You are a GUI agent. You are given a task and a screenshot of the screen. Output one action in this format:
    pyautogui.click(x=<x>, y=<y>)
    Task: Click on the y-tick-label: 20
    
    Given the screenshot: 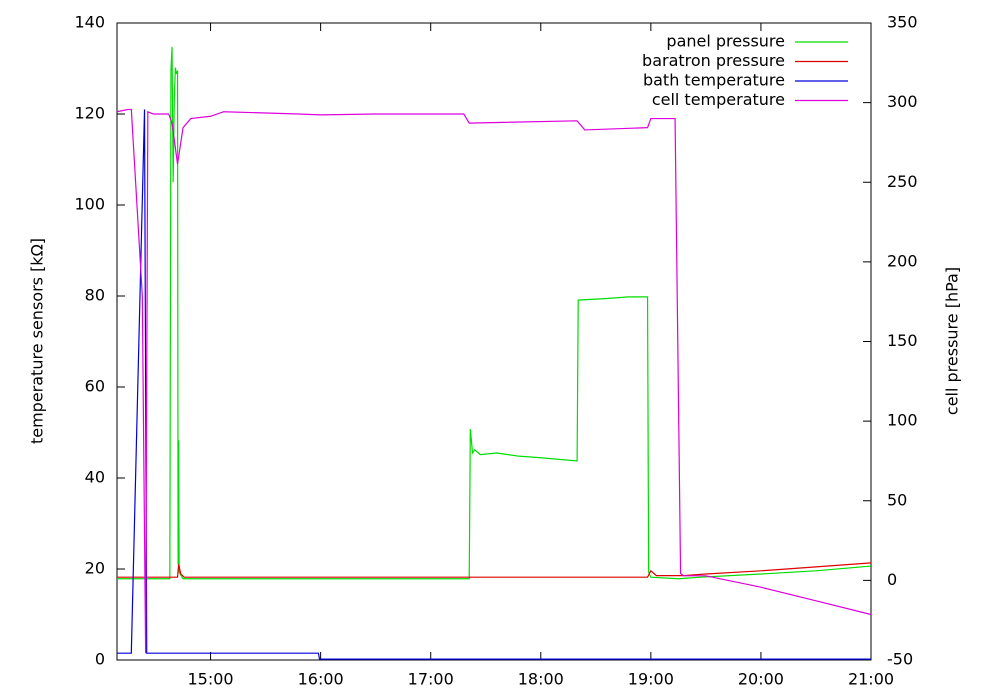 What is the action you would take?
    pyautogui.click(x=95, y=568)
    